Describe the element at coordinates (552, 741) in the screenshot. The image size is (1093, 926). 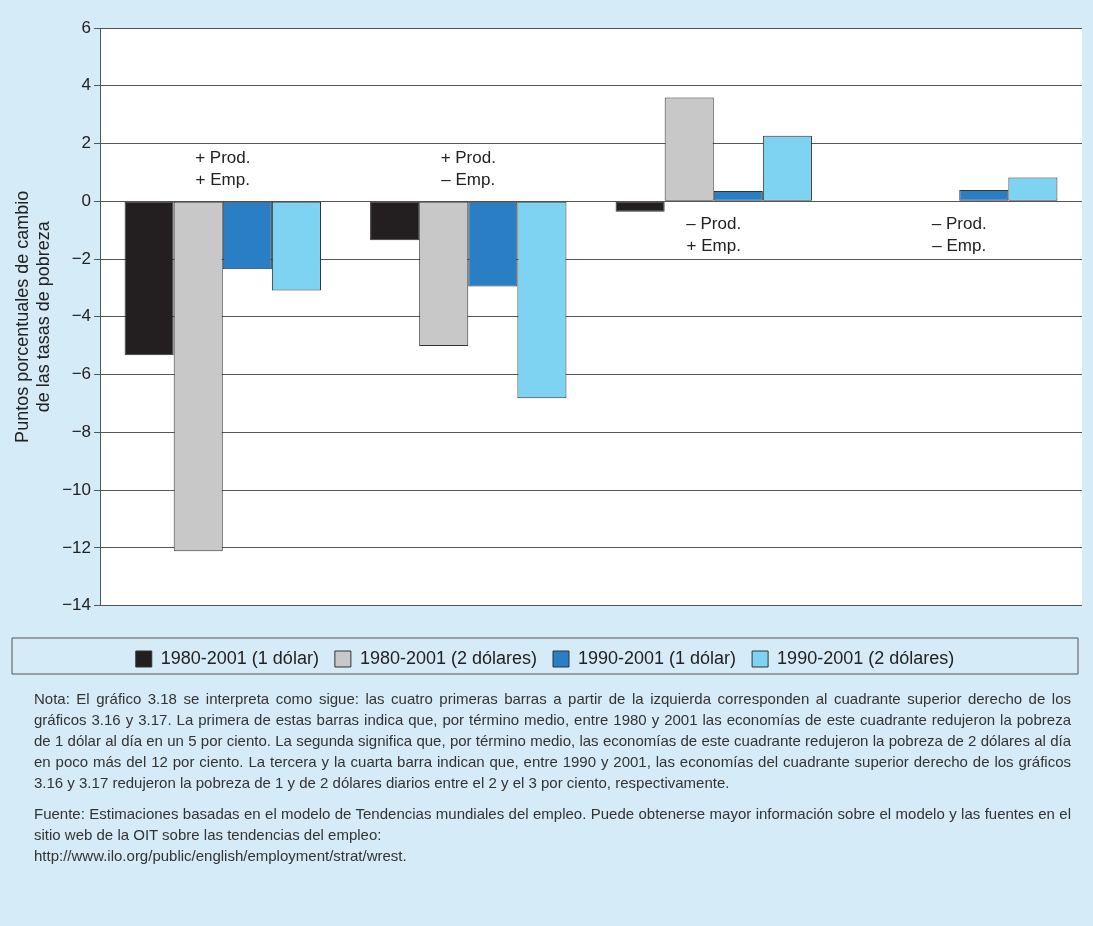
I see `text: Nota: El gráfico 3.18 se interpreta como sigue: las cuatro primeras barras a partir de la izquierda corresponden al cuadrante superior derecho de los gráficos 3.16 y 3.17. La primera de estas barras indica que, por término medio, entre 1980 y 2001 las economías de este cuadrante redujeron la pobreza de 1 dólar al día en un 5 por ciento. La segunda significa que, por término medio, las economías de este cuadrante redujeron la pobreza de 2 dólares al día en poco más del 12 por ciento. La tercera y la cuarta barra indican que, entre 1990 y 2001, las economías del cuadrante superior derecho de los gráficos 3.16 y 3.17 redujeron la pobreza de 1 y de 2 dólares diarios entre el 2 y el 3 por ciento, respectivamente.` at that location.